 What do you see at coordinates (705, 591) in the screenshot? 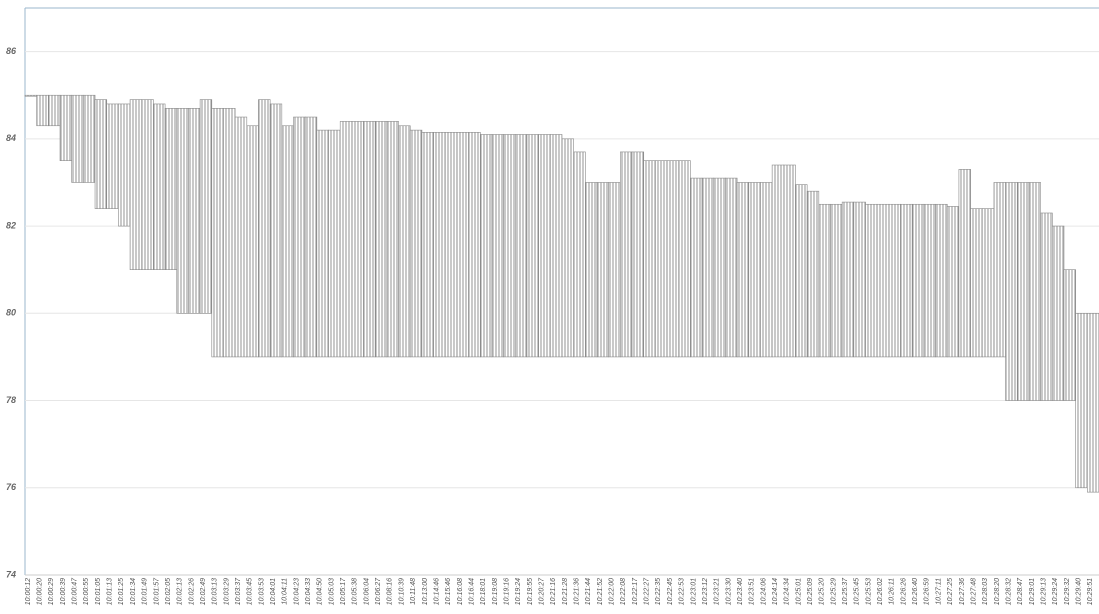
I see `x-tick-label: 10:23:12` at bounding box center [705, 591].